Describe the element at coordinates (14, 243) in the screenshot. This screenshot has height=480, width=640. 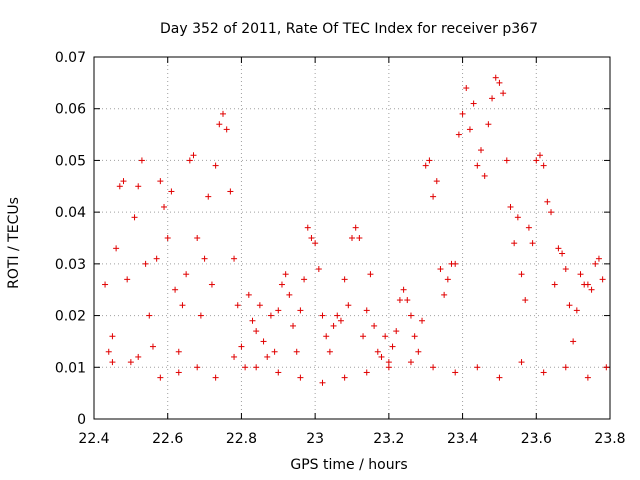
I see `y-axis-label: ROTI / TECUs` at that location.